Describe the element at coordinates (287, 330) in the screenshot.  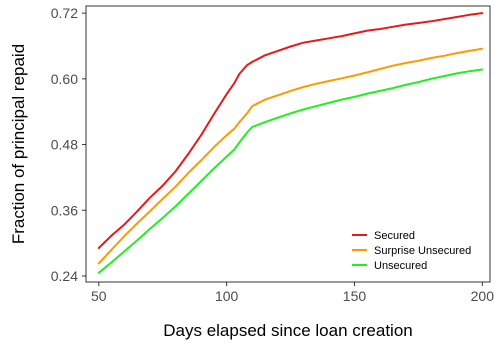
I see `x-axis-title: Days elapsed since loan creation` at that location.